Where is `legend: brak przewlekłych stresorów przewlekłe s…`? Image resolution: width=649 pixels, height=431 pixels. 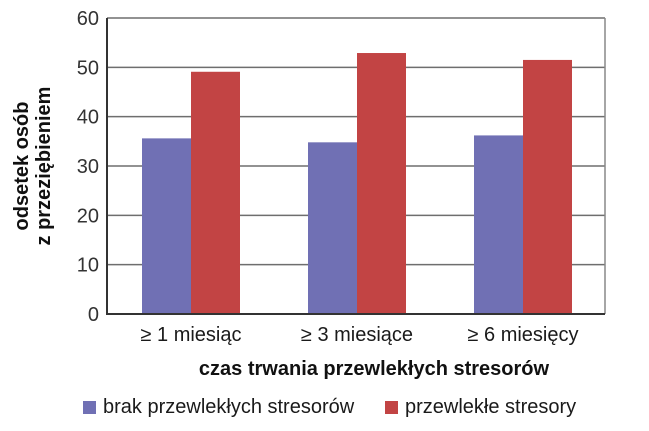 legend: brak przewlekłych stresorów przewlekłe s… is located at coordinates (324, 411).